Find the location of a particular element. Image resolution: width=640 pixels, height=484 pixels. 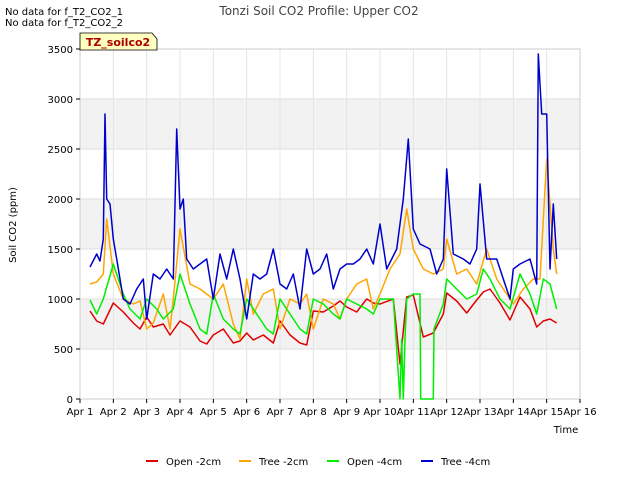

legend-label: Open -2cm is located at coordinates (193, 462).